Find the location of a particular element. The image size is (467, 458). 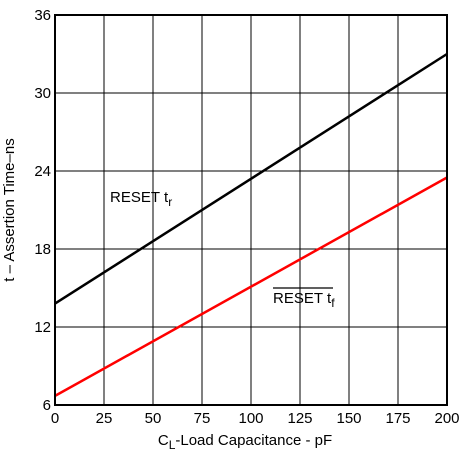

x-axis-label: CL-Load Capacitance - pF is located at coordinates (245, 442).